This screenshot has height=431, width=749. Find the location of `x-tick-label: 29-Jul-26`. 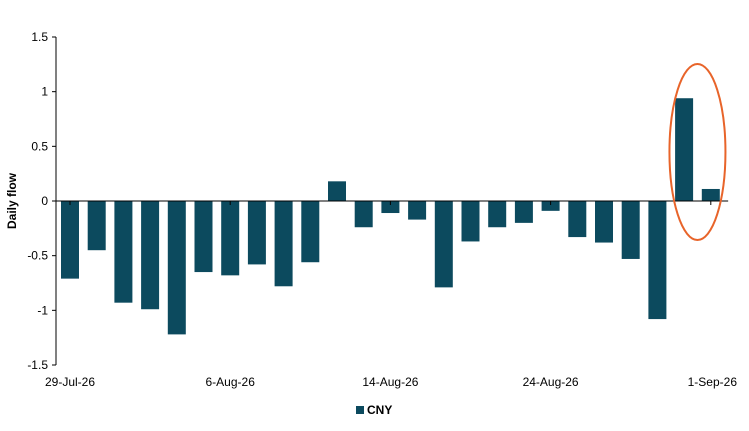

x-tick-label: 29-Jul-26 is located at coordinates (70, 382).